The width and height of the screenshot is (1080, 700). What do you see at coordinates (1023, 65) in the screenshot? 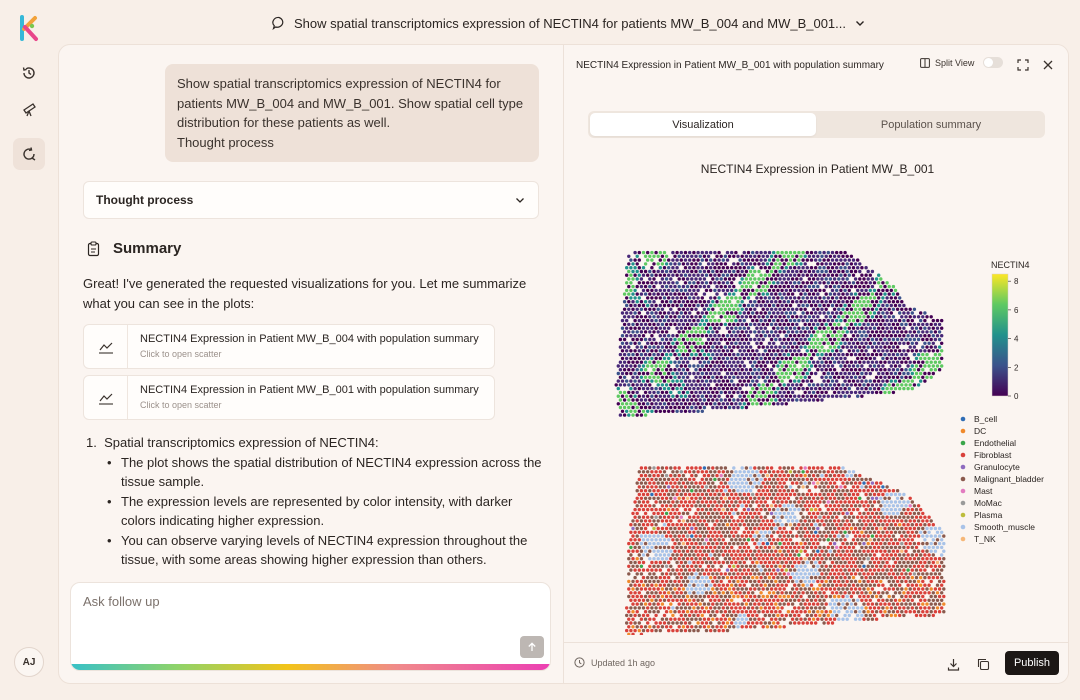
I see `expand-icon` at bounding box center [1023, 65].